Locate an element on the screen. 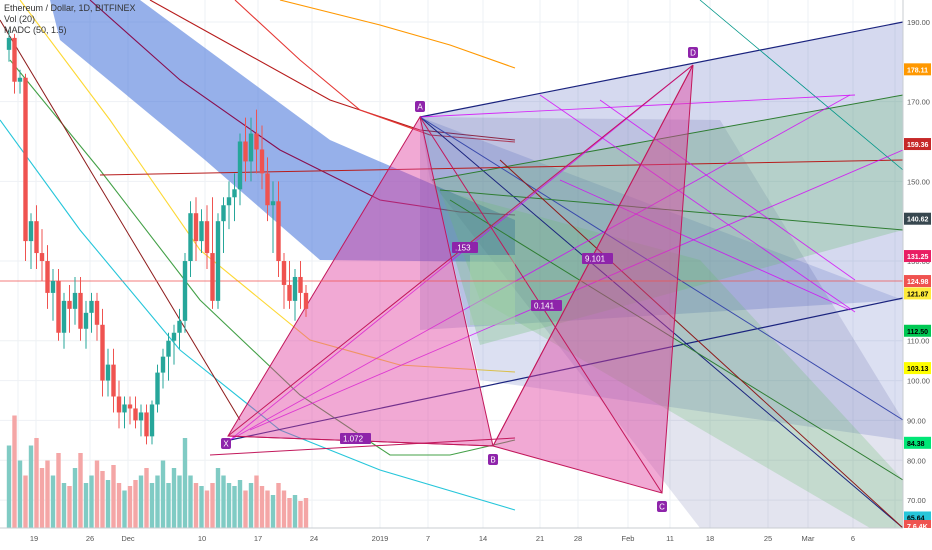 The height and width of the screenshot is (550, 932). price-tag-label: 131.25 is located at coordinates (918, 257).